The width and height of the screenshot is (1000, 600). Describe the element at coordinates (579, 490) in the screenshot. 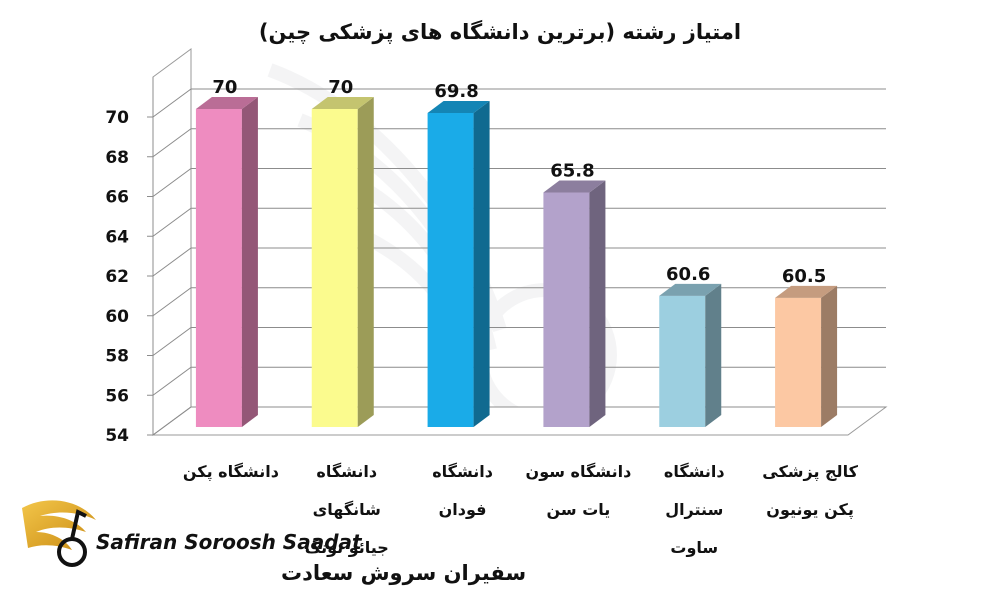

I see `x-tick-label: دانشگاه سون یات سن` at that location.